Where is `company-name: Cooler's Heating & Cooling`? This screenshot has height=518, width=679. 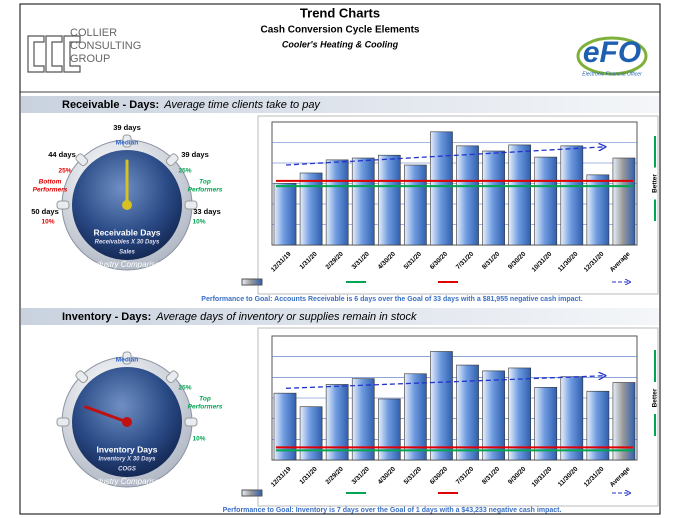
company-name: Cooler's Heating & Cooling is located at coordinates (340, 44).